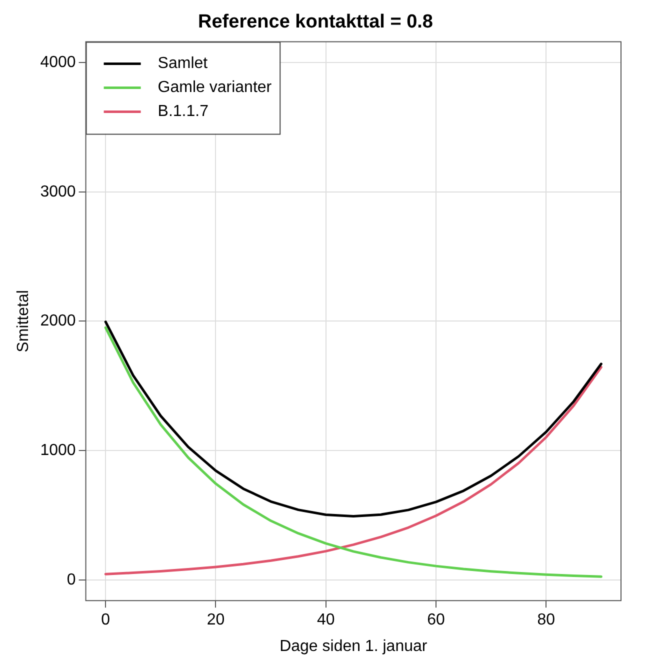  What do you see at coordinates (105, 620) in the screenshot?
I see `x-tick-label: 0` at bounding box center [105, 620].